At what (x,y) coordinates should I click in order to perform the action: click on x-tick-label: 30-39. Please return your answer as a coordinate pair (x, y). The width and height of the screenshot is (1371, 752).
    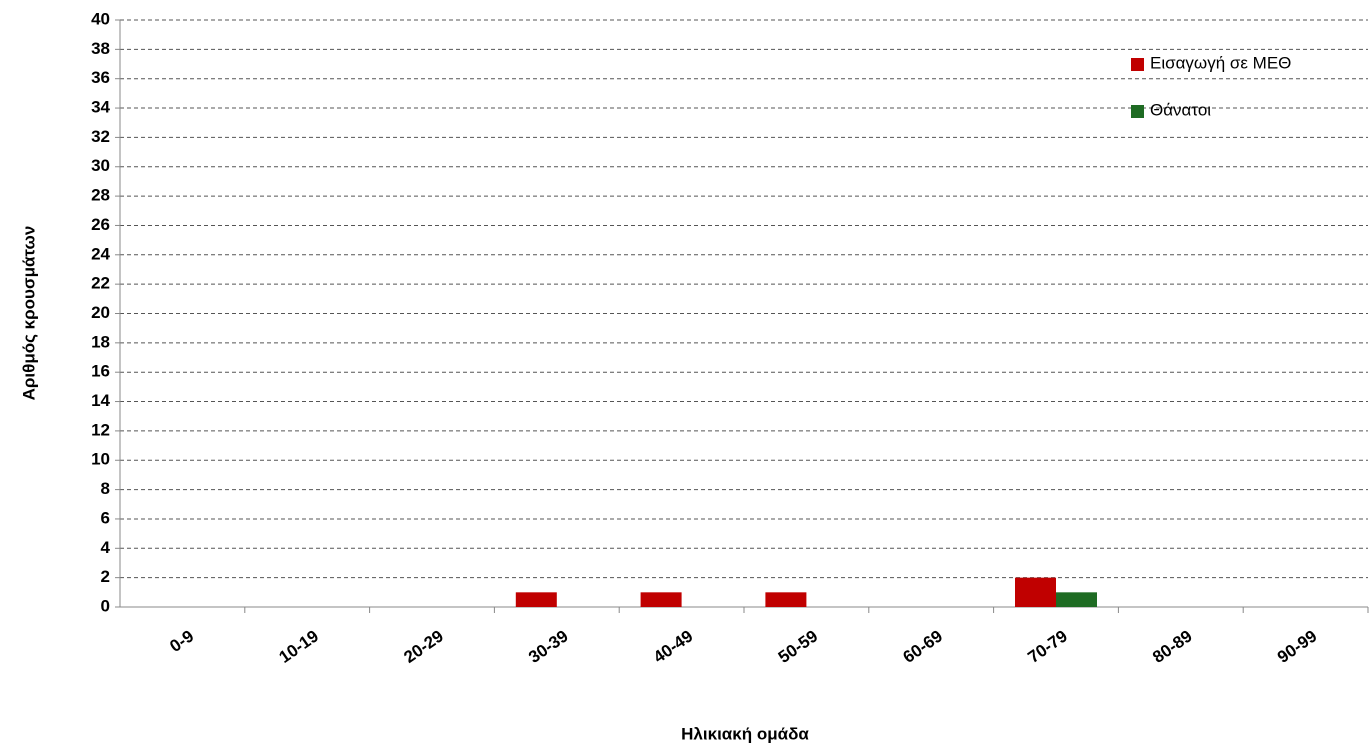
    Looking at the image, I should click on (548, 646).